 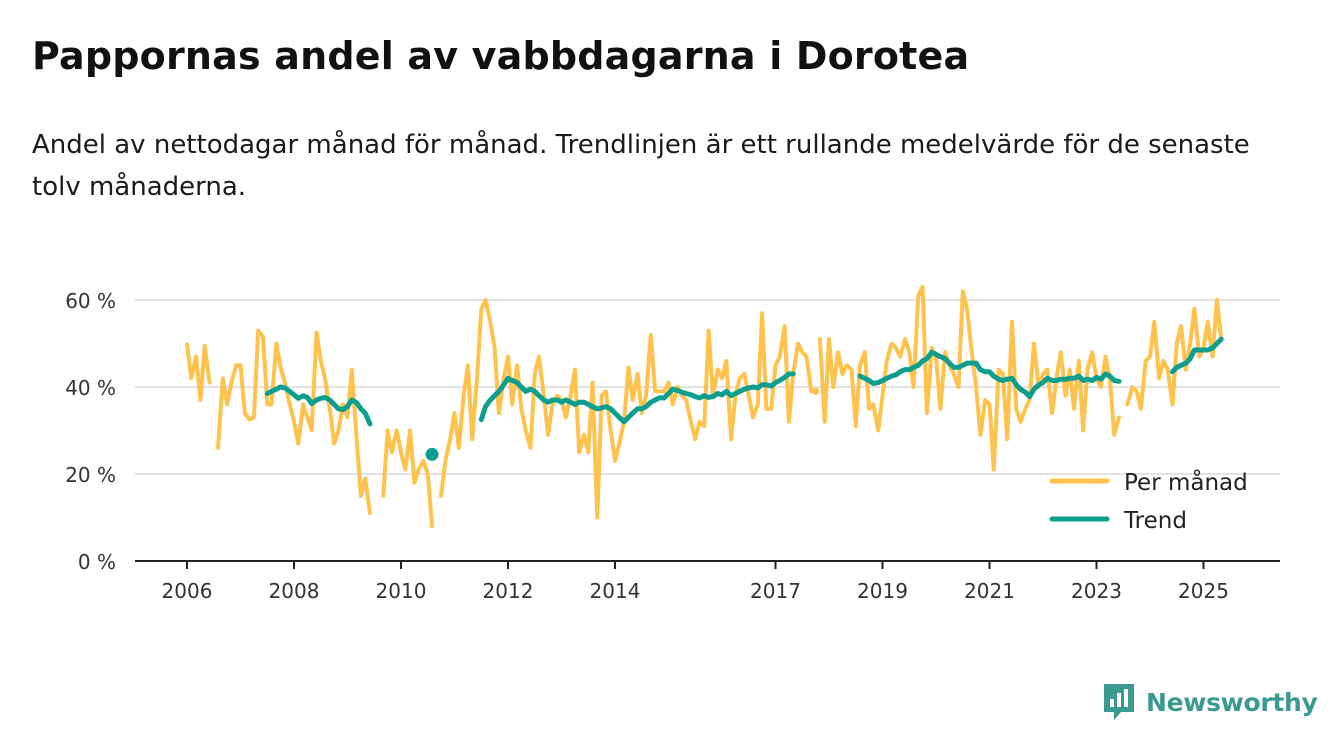 I want to click on legend-label-trend: Trend, so click(x=1155, y=521).